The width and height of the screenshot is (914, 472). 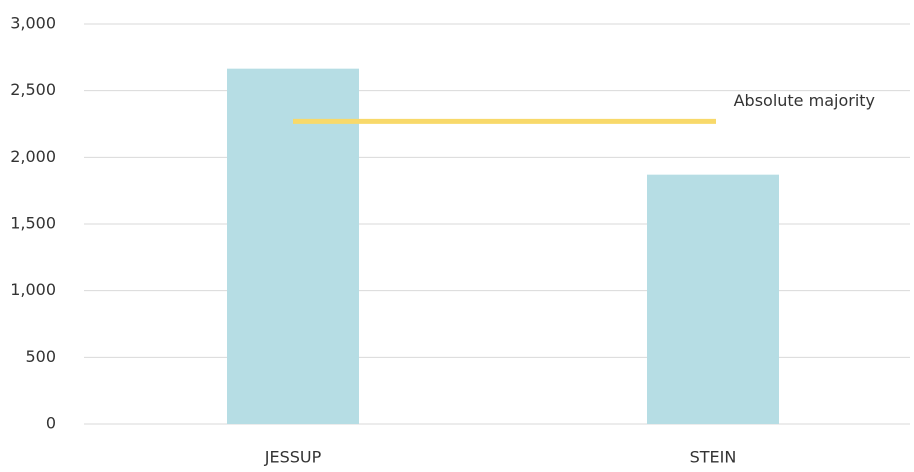 I want to click on y-tick-label: 0, so click(x=51, y=423).